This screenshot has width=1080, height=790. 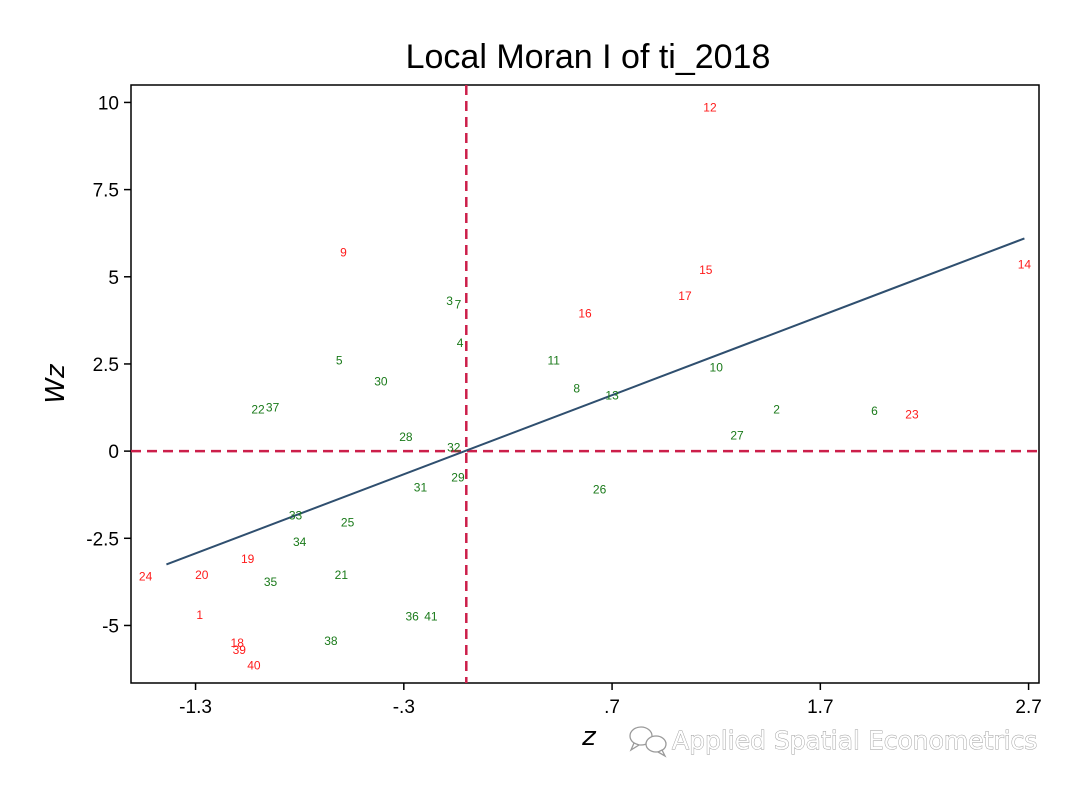 I want to click on point-label: 12, so click(x=710, y=108).